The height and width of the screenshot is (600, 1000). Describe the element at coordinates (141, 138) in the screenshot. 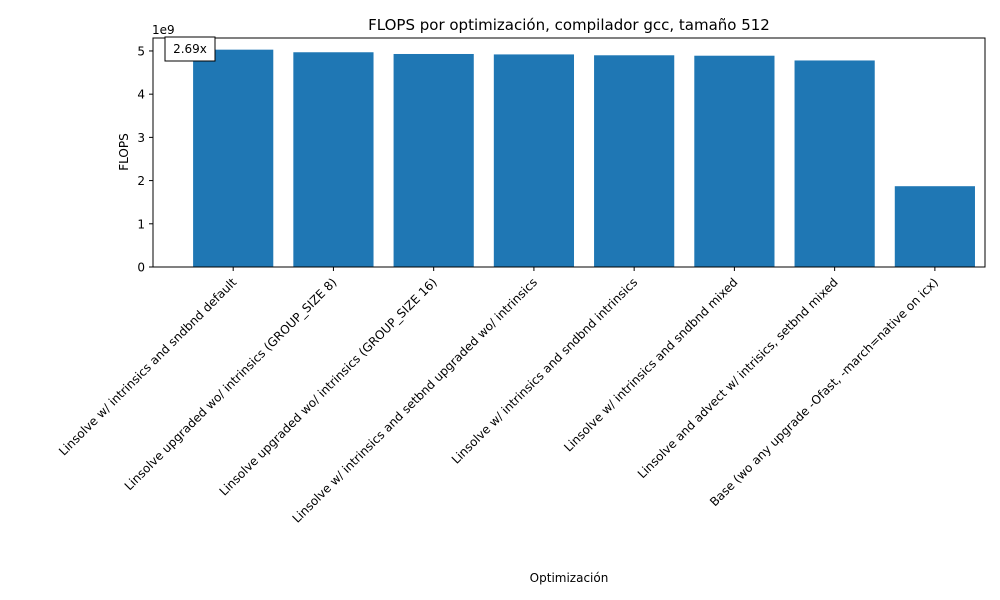

I see `y-tick-label: 3` at that location.